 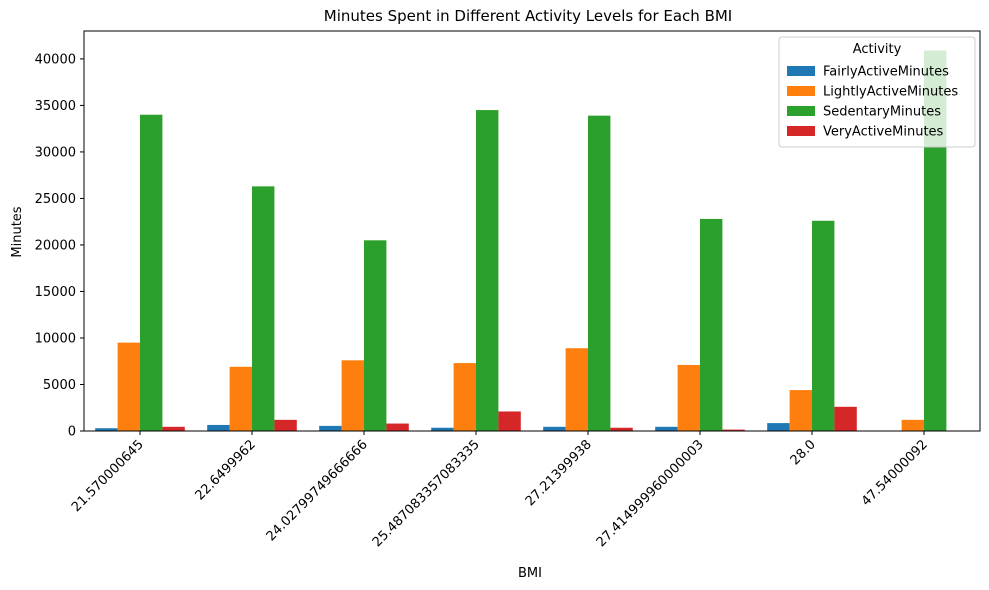 What do you see at coordinates (426, 493) in the screenshot?
I see `x-tick-label: 25.487083357083335` at bounding box center [426, 493].